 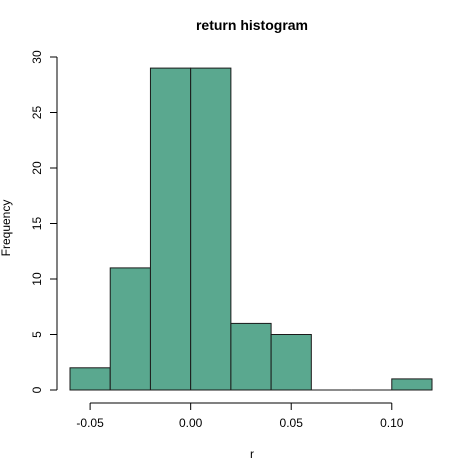 What do you see at coordinates (37, 57) in the screenshot?
I see `y-tick-label: 30` at bounding box center [37, 57].